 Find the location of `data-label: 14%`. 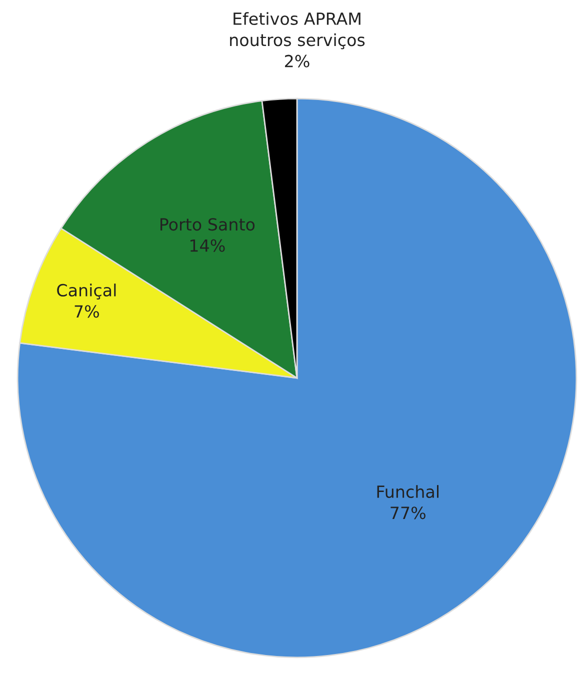

data-label: 14% is located at coordinates (207, 245).